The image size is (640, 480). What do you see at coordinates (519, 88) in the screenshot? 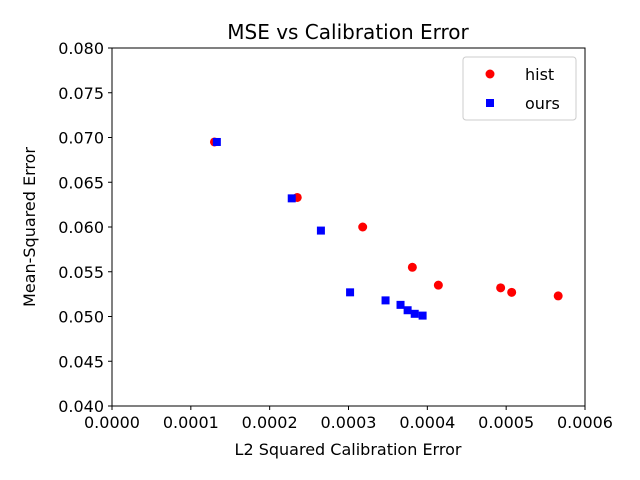
I see `legend: hist ours` at bounding box center [519, 88].